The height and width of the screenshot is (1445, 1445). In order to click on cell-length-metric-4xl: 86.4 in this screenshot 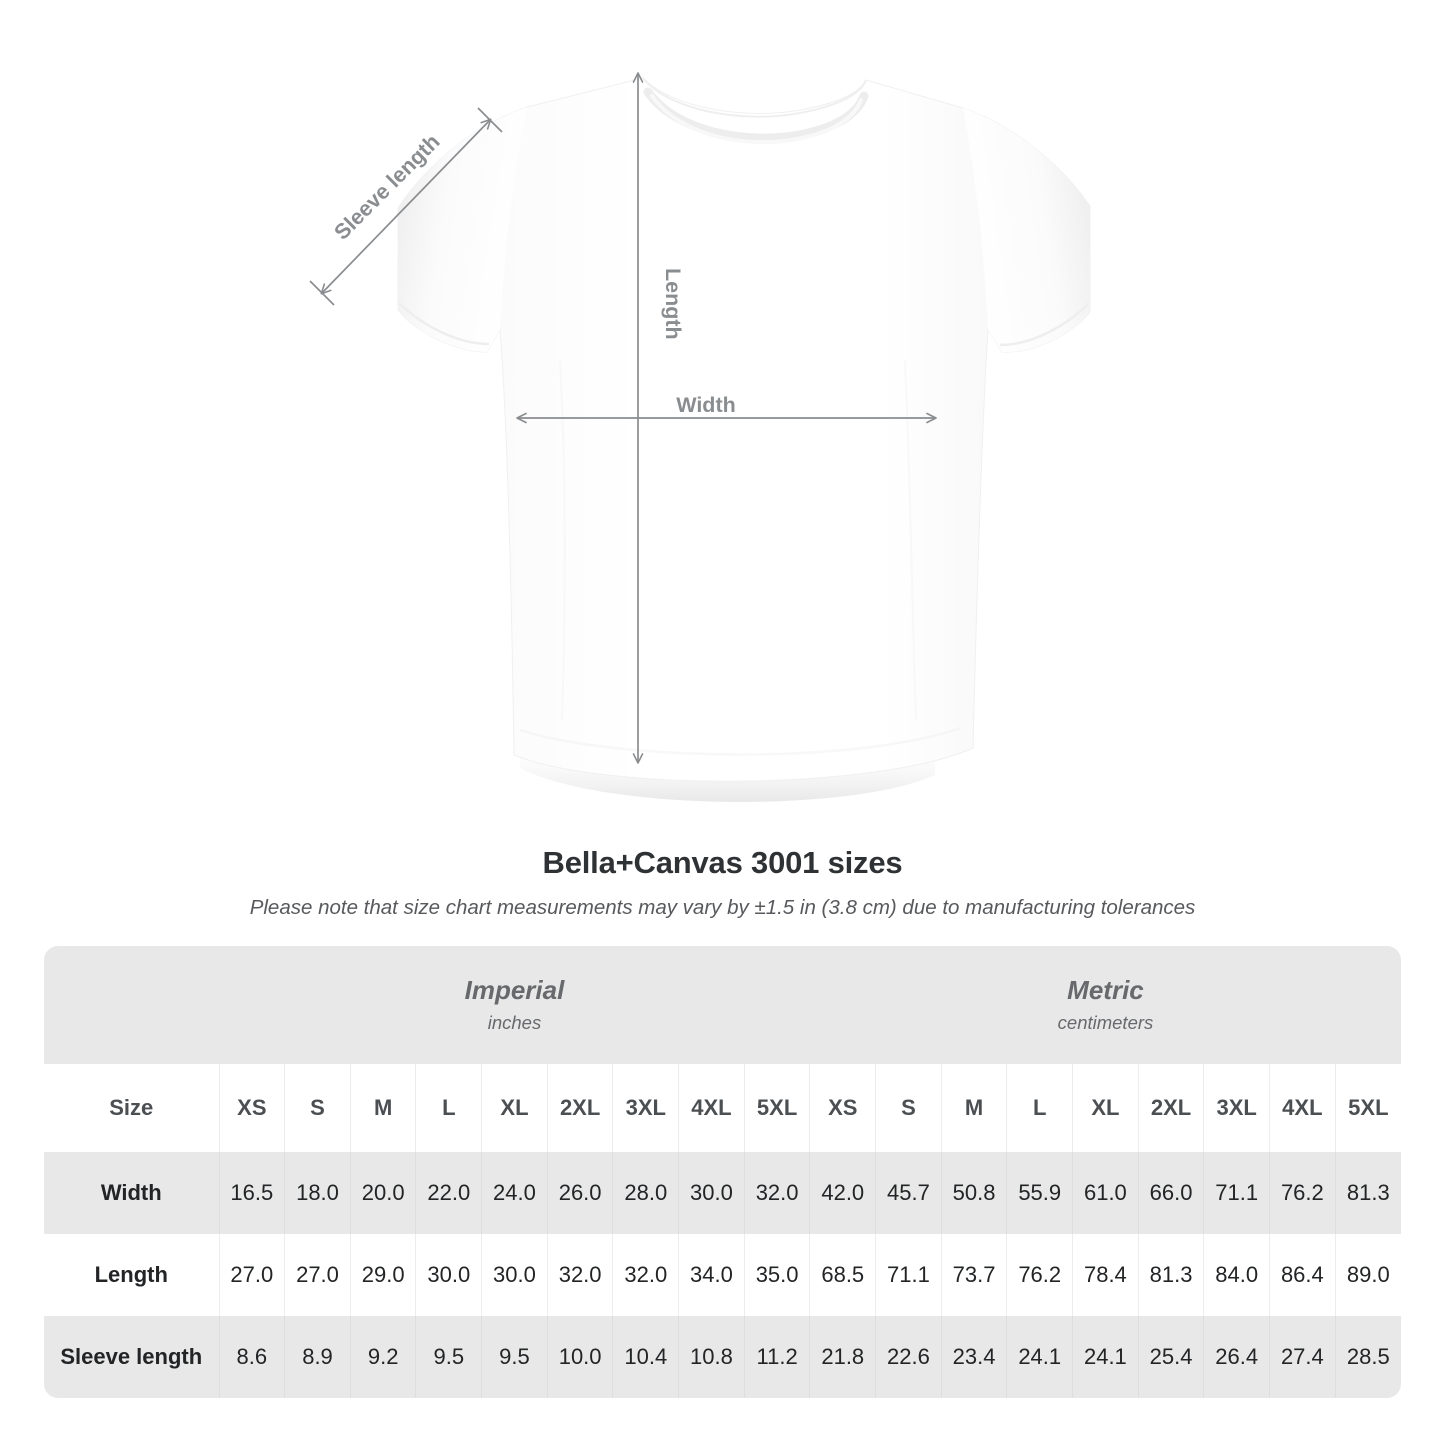, I will do `click(1302, 1275)`.